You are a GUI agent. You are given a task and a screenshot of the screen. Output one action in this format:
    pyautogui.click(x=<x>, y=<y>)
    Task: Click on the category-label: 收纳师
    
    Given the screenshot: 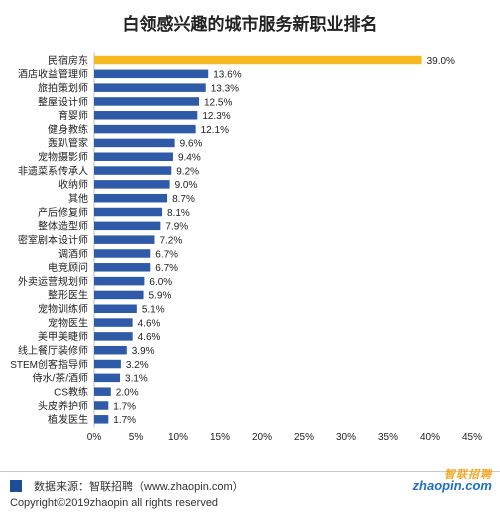 What is the action you would take?
    pyautogui.click(x=73, y=184)
    